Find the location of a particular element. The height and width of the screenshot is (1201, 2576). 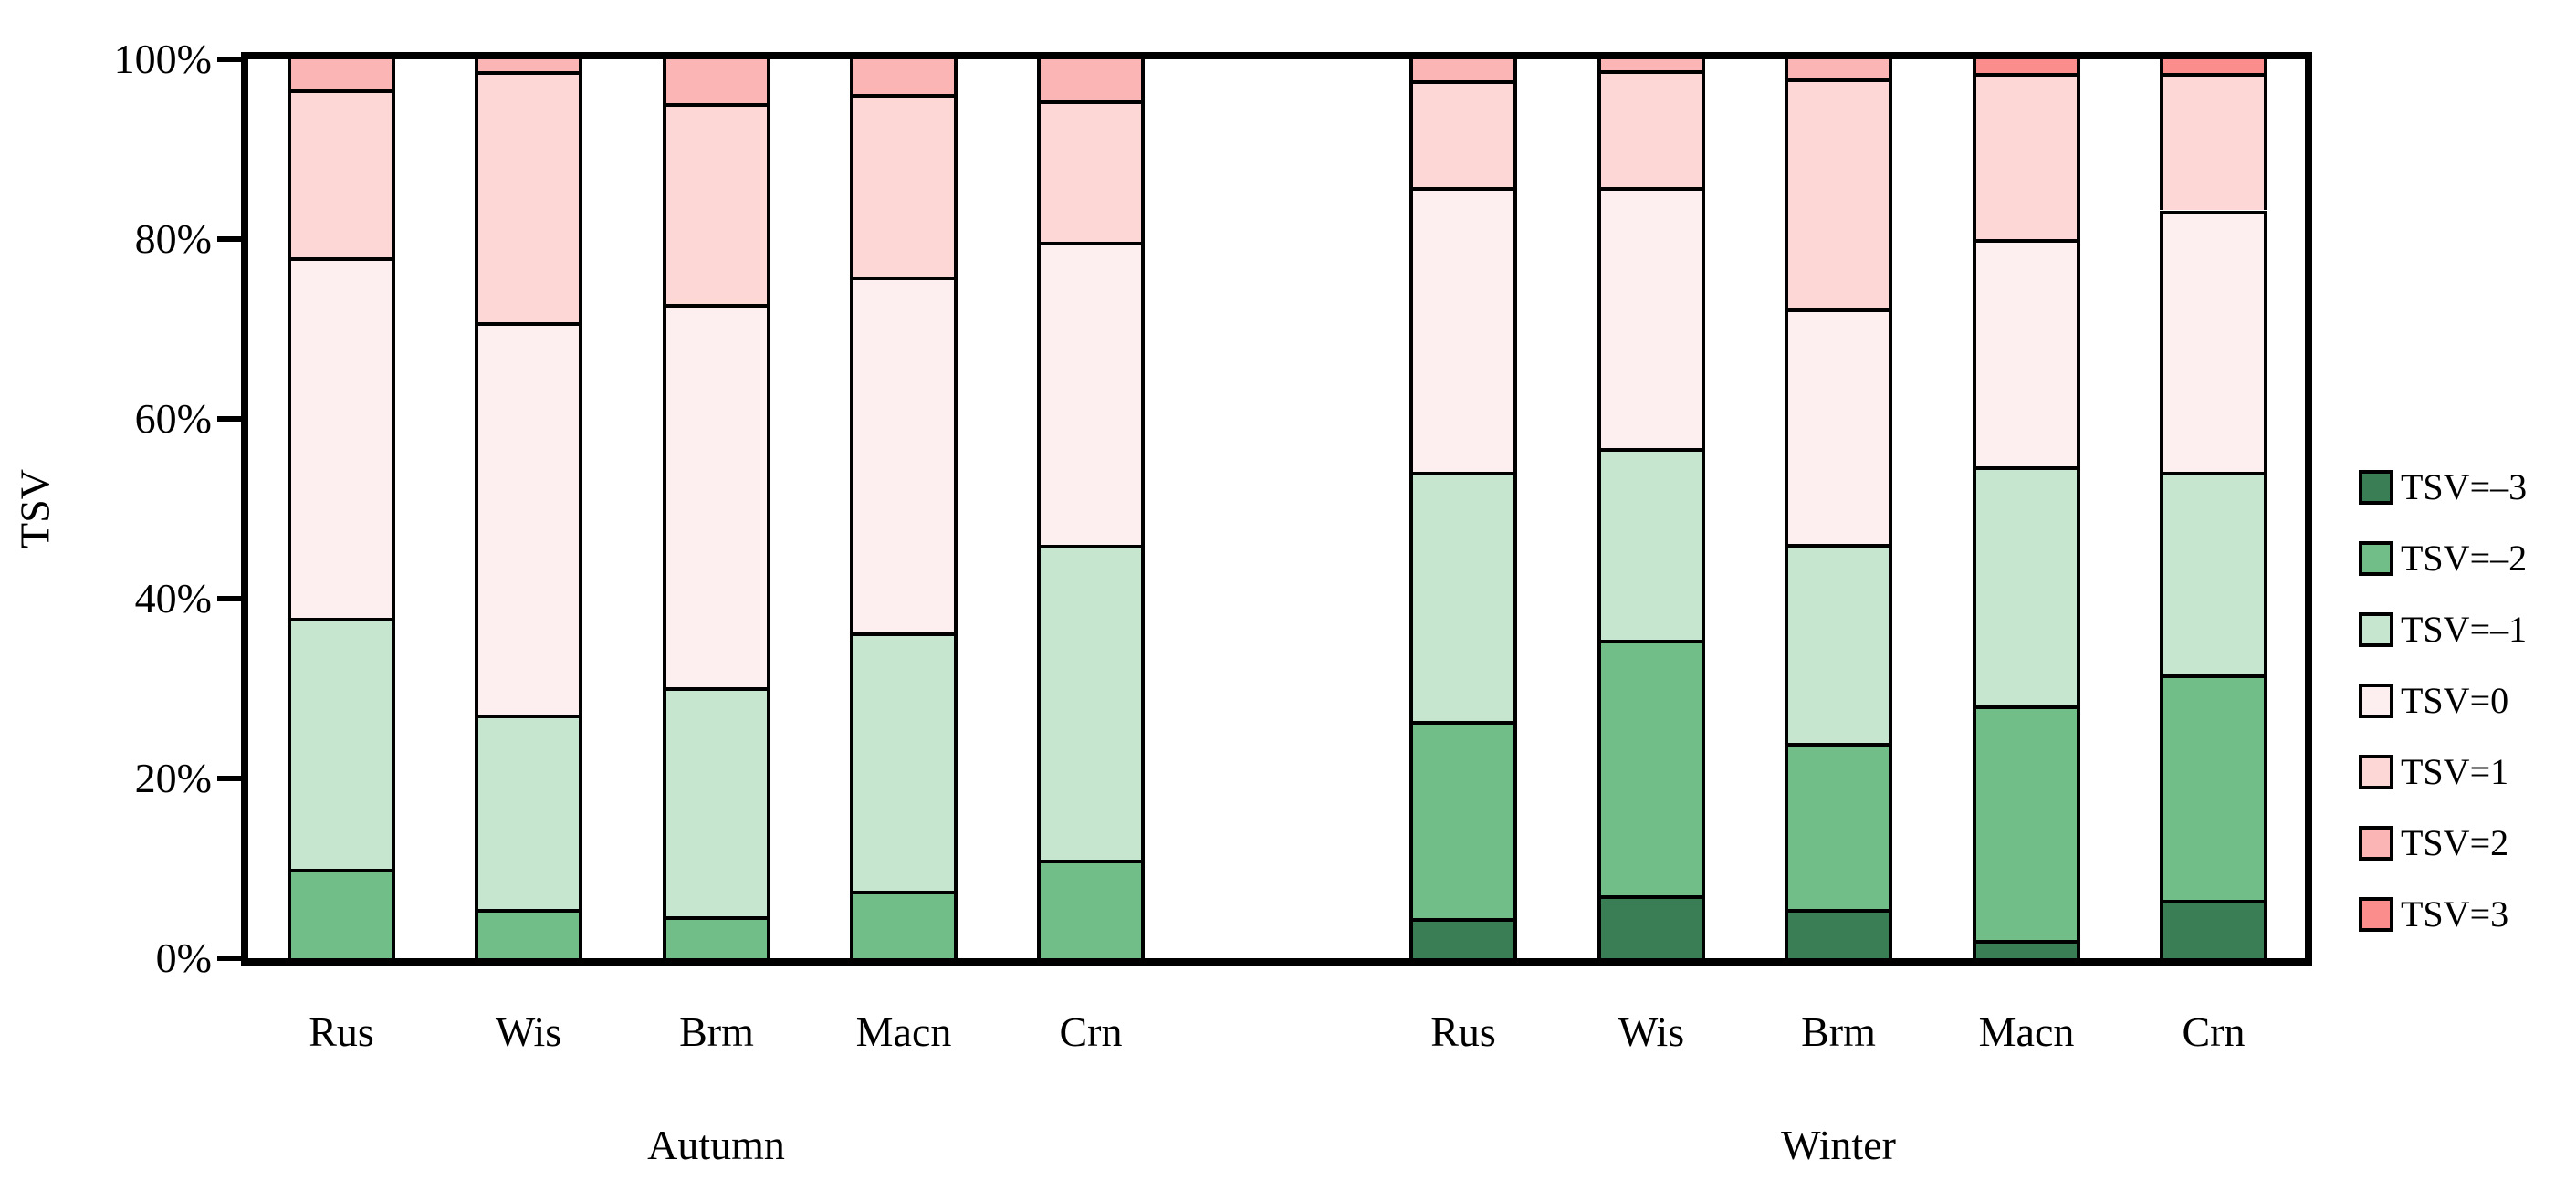

bar-winter-macn is located at coordinates (2026, 509).